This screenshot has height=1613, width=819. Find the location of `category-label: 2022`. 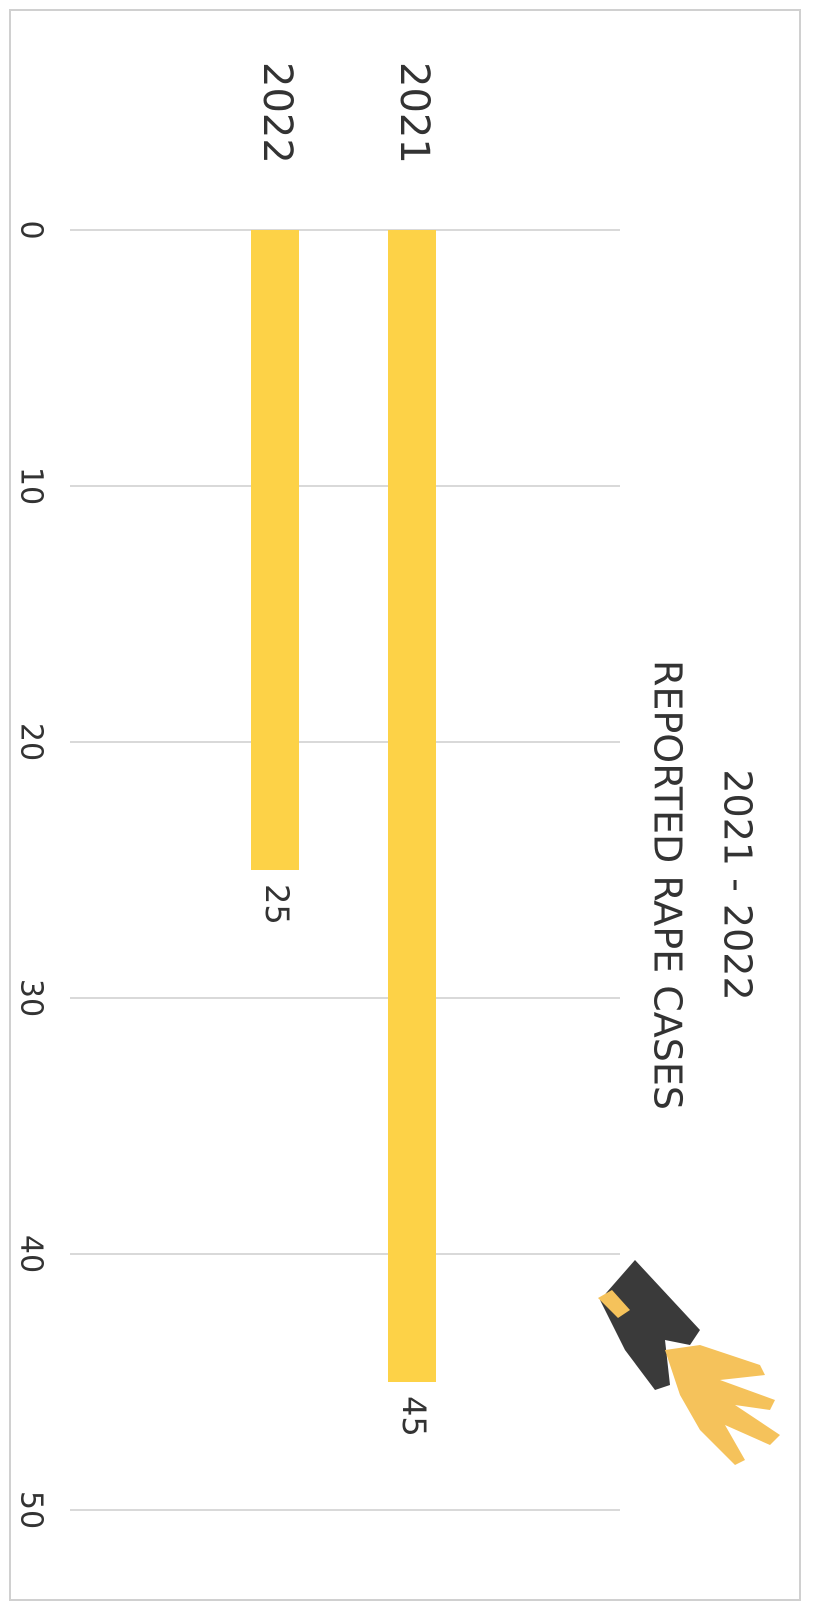

category-label: 2022 is located at coordinates (277, 113).